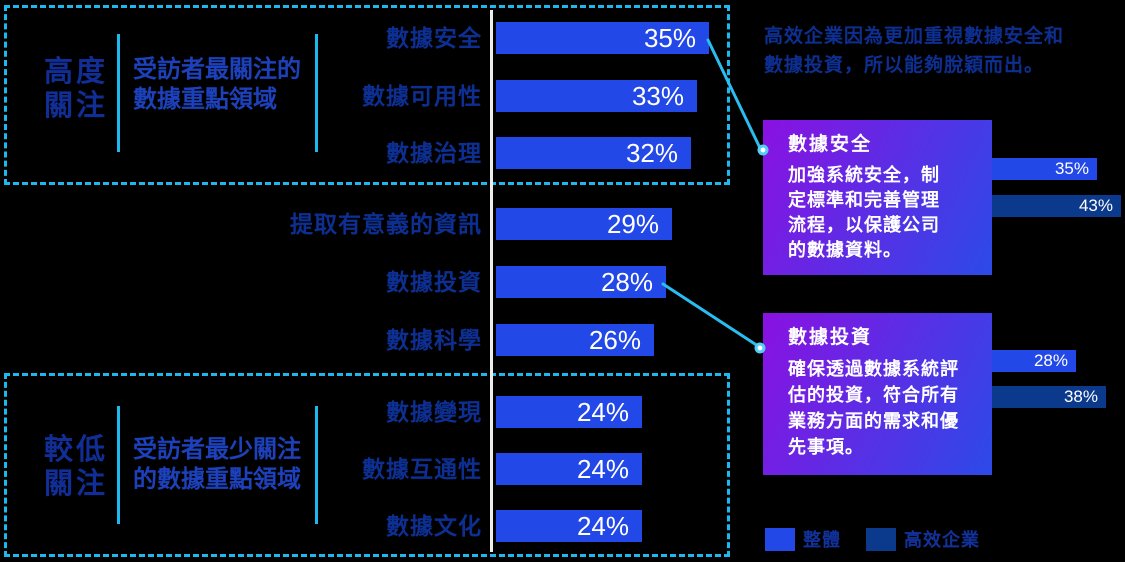 This screenshot has width=1125, height=562. I want to click on chart-row: 數據安全 35%, so click(562, 38).